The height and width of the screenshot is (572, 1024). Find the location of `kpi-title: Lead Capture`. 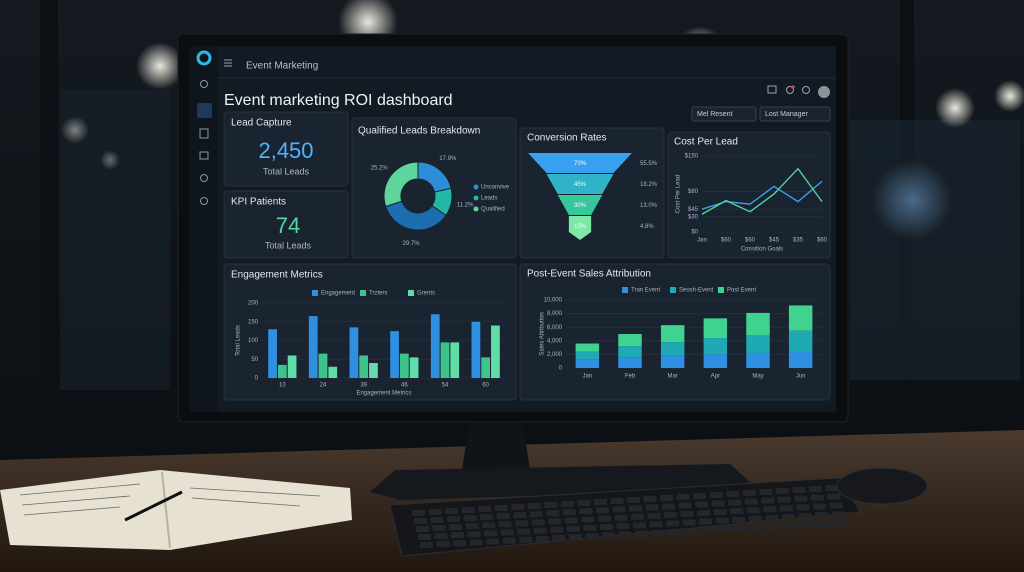

kpi-title: Lead Capture is located at coordinates (261, 123).